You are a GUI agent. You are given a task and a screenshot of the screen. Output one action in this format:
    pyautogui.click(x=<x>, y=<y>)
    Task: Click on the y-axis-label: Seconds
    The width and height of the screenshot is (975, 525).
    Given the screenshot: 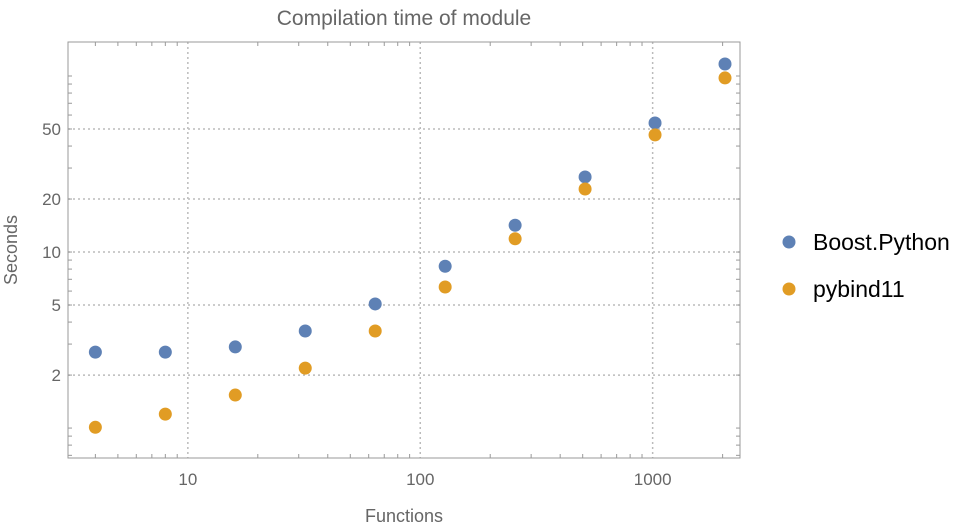 What is the action you would take?
    pyautogui.click(x=11, y=250)
    